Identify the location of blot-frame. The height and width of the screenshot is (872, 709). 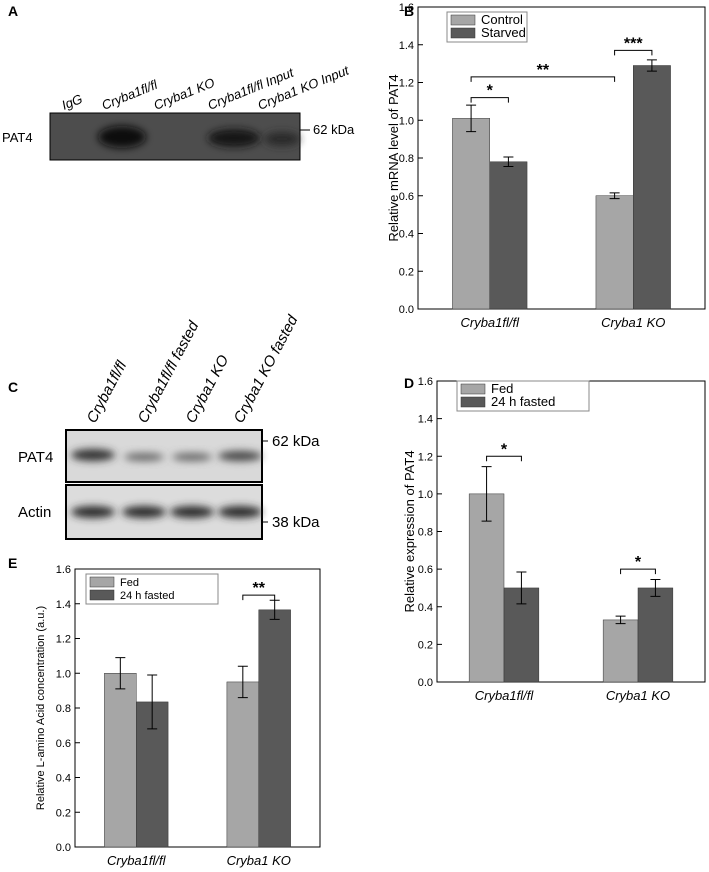
(175, 136).